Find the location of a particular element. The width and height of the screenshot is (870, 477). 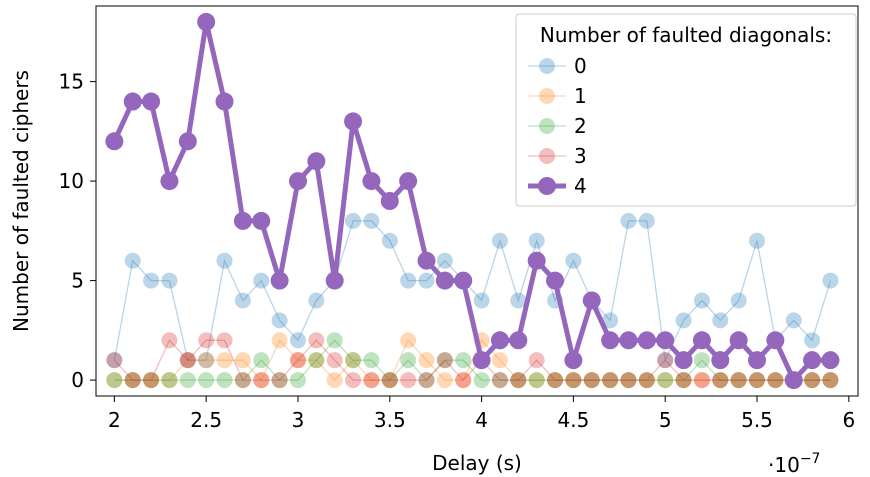

legend-items: 0 1 2 3 4 is located at coordinates (557, 126).